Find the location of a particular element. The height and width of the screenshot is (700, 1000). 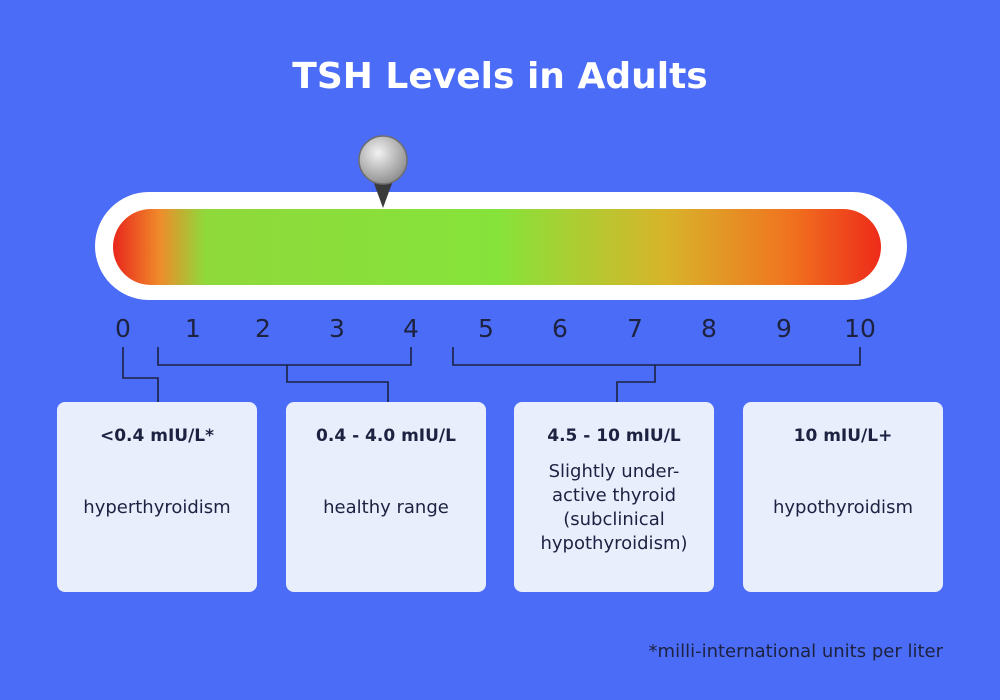

range-label: 4.5 - 10 mIU/L is located at coordinates (614, 436).